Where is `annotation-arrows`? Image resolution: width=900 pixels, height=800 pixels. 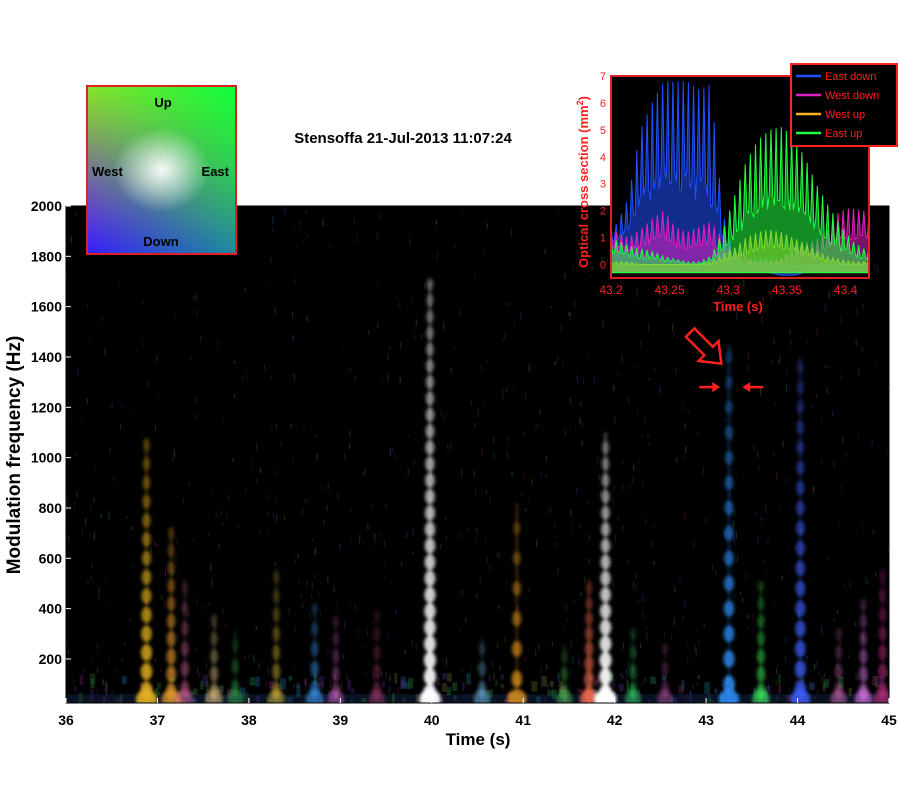
annotation-arrows is located at coordinates (724, 359).